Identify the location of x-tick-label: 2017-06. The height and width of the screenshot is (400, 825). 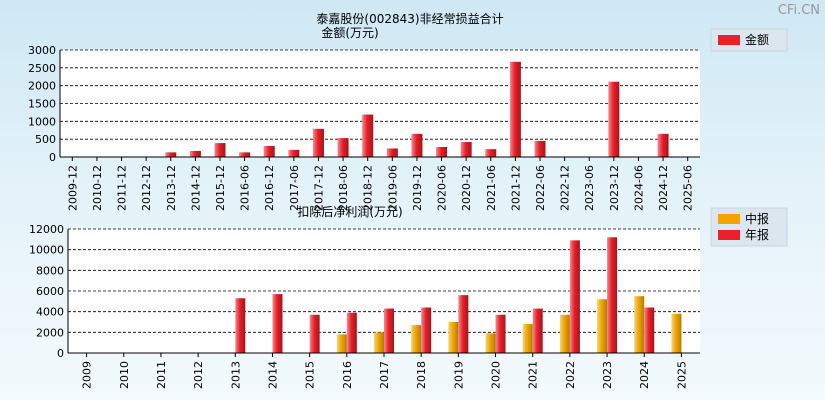
(294, 188).